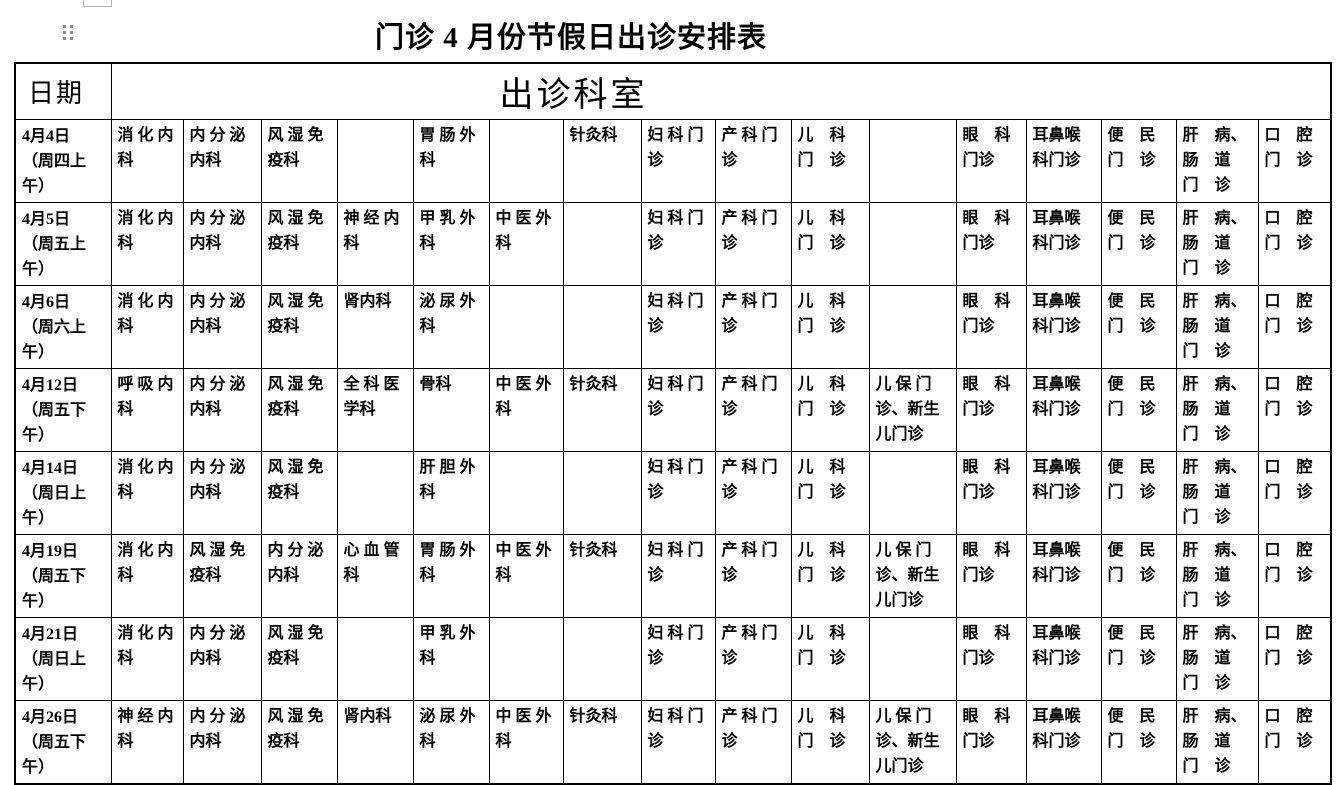  I want to click on table-drag-handle-icon, so click(69, 33).